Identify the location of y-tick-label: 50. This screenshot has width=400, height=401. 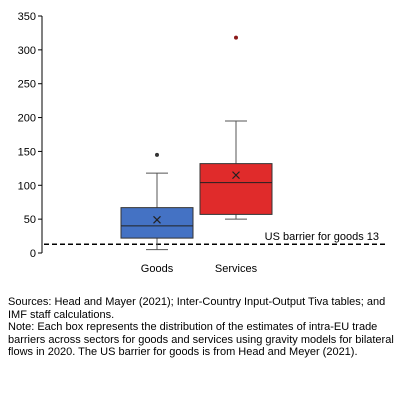
(30, 220).